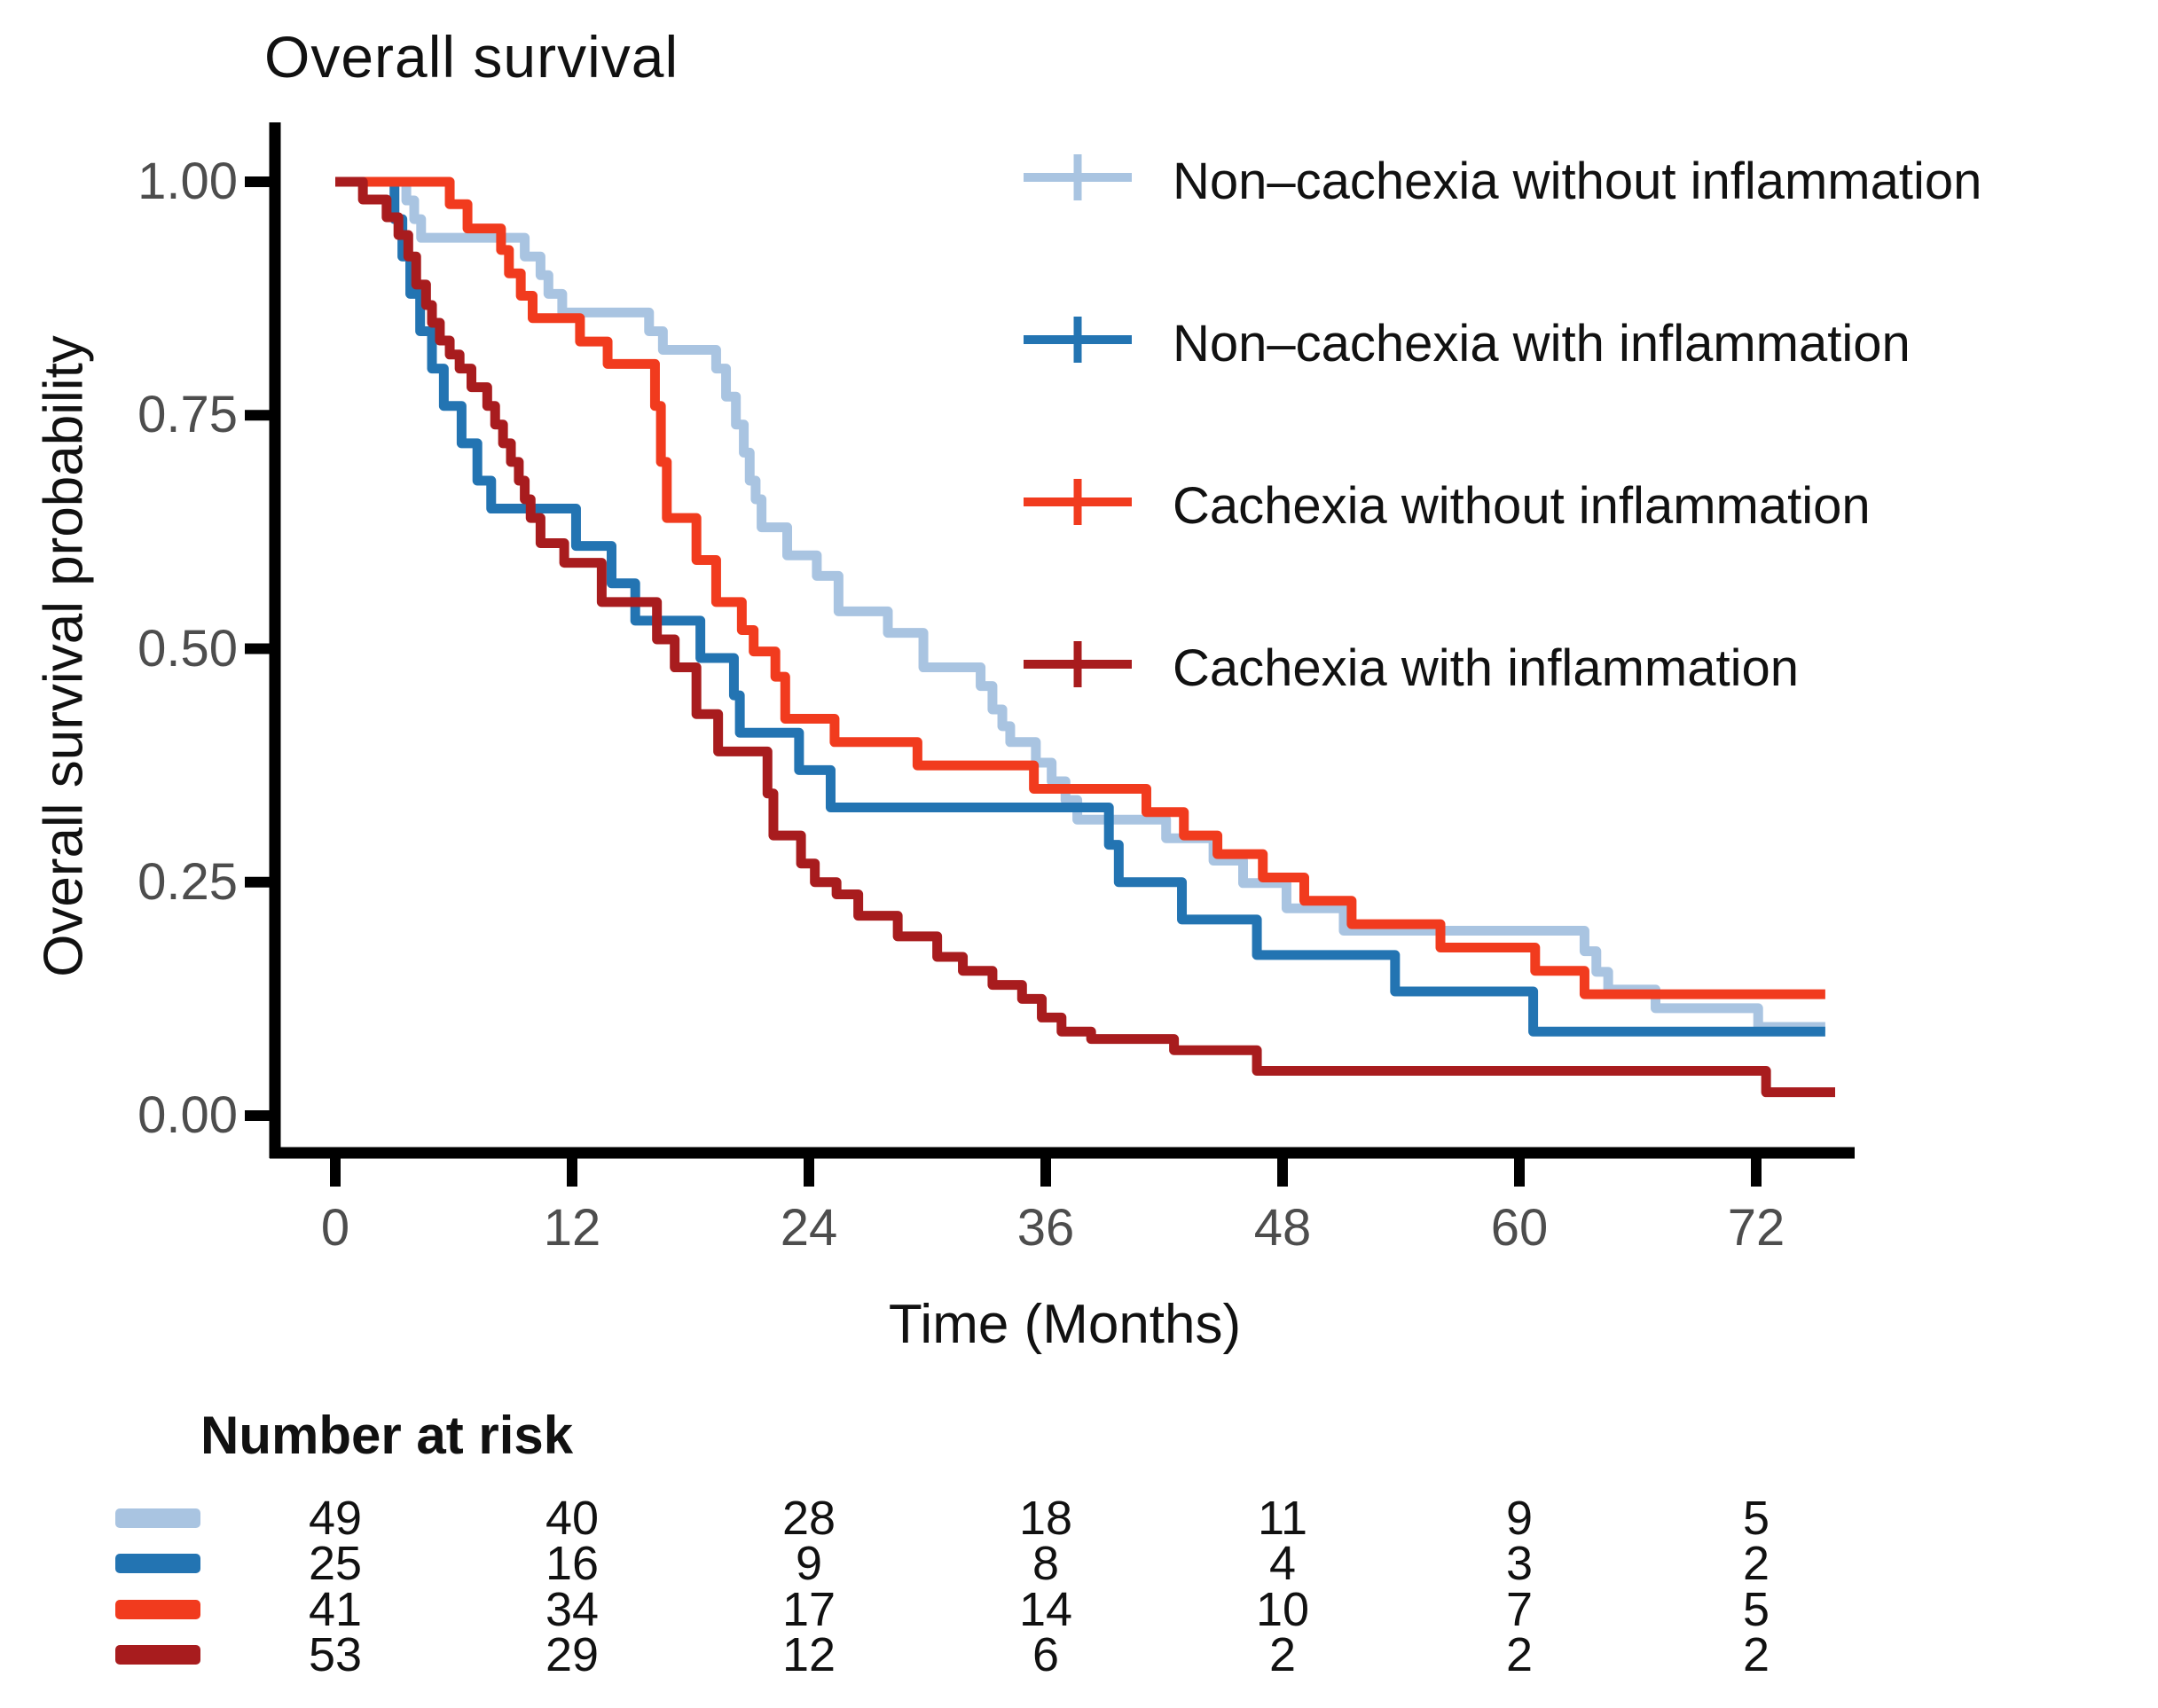  What do you see at coordinates (809, 1228) in the screenshot?
I see `x-tick-label: 24` at bounding box center [809, 1228].